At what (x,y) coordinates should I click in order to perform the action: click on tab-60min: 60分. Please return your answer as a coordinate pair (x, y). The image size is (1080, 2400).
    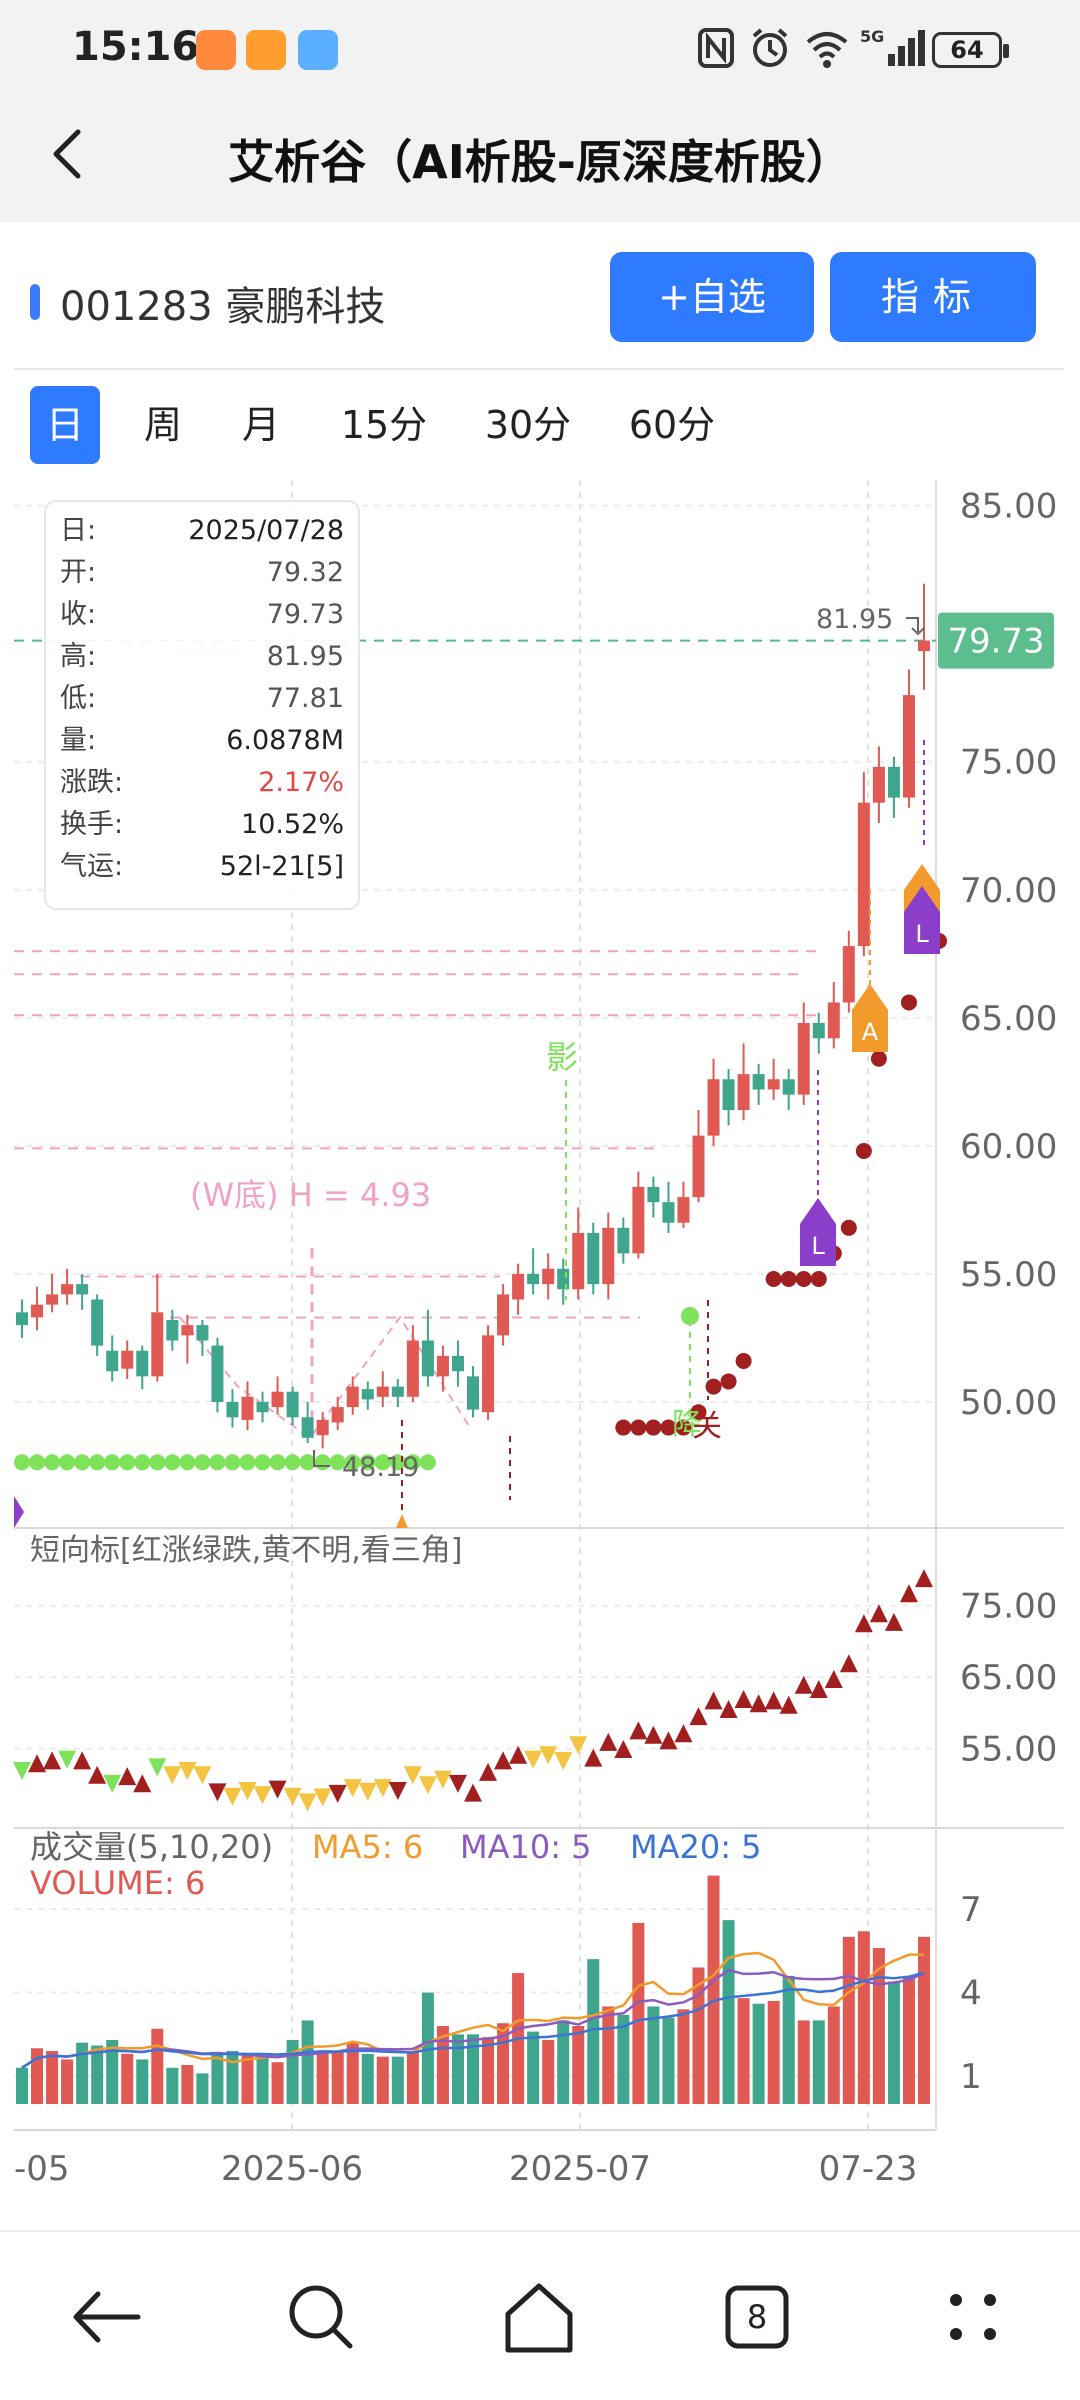
    Looking at the image, I should click on (672, 425).